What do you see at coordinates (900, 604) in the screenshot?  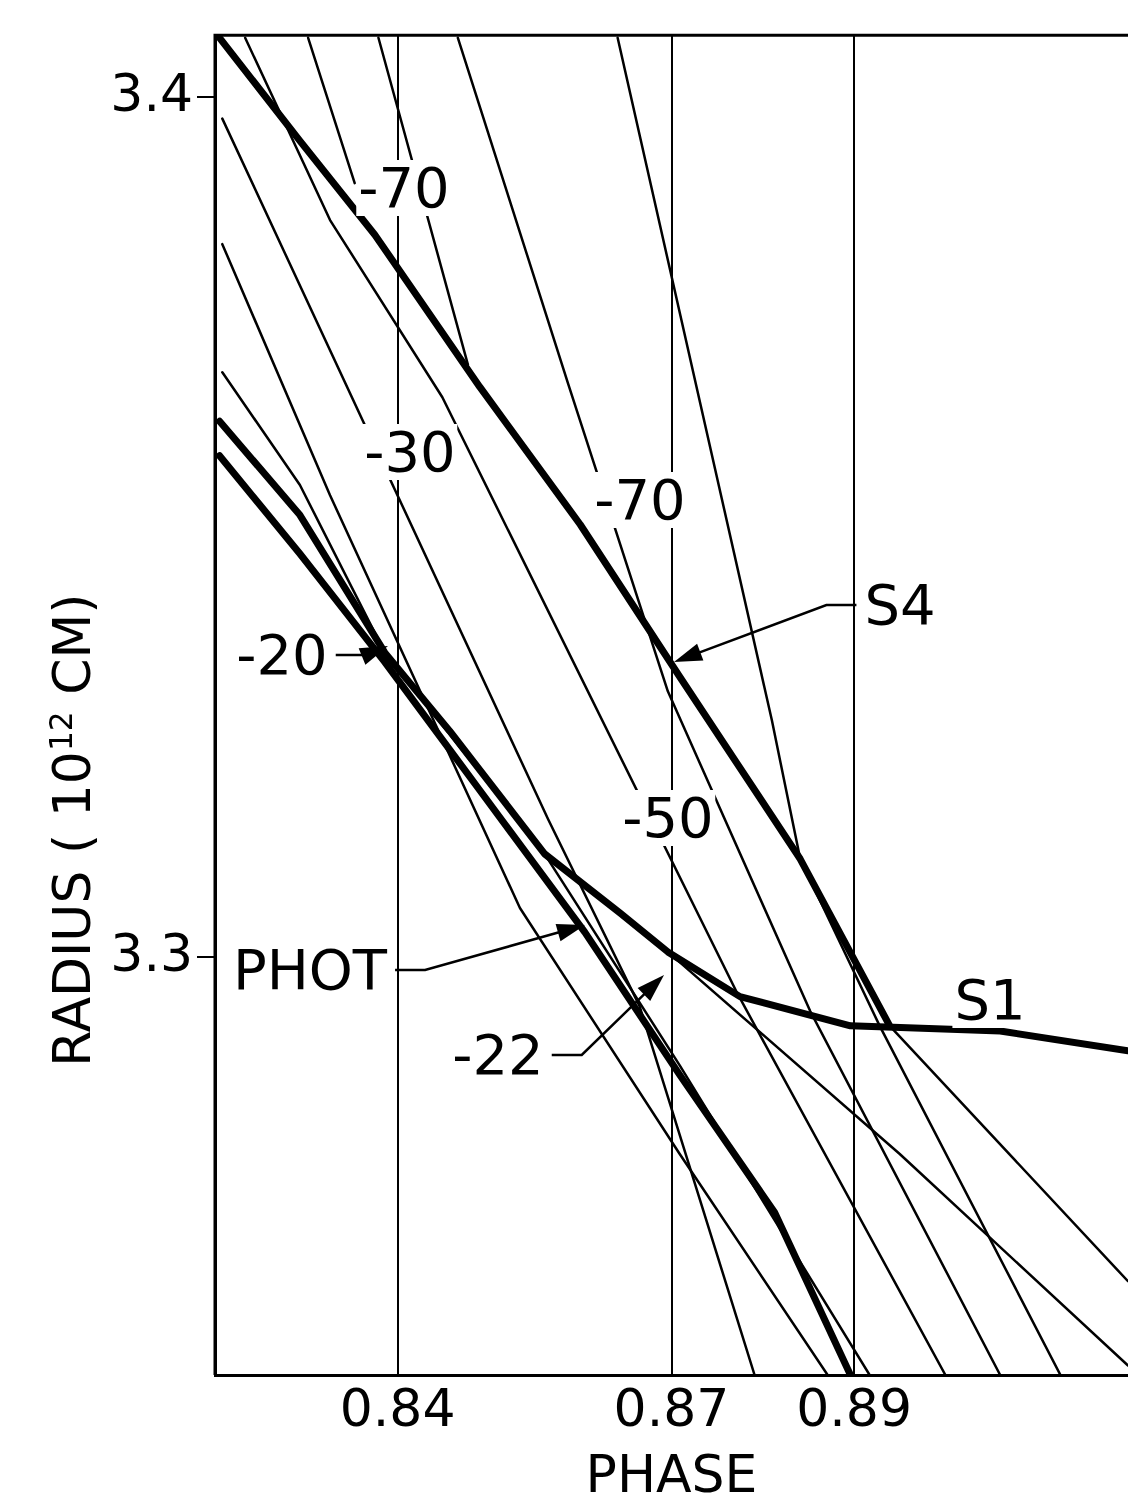 I see `annotation: S4` at bounding box center [900, 604].